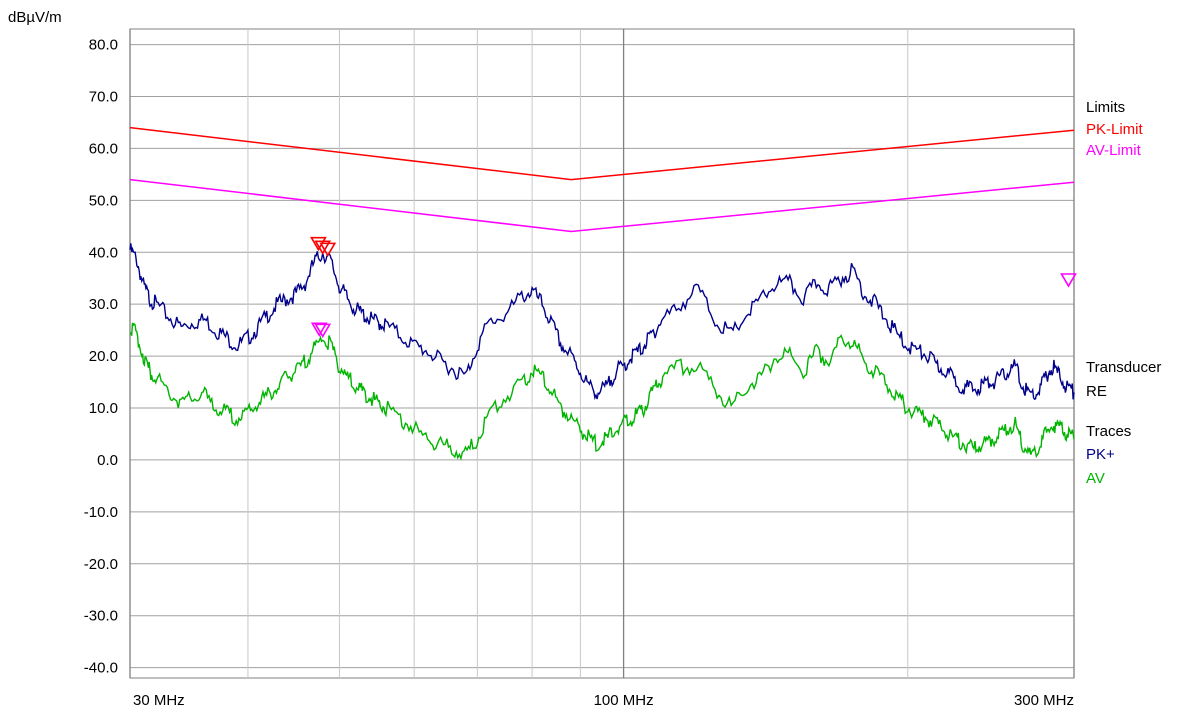 The width and height of the screenshot is (1189, 715). I want to click on legend-av-limit: AV-Limit, so click(1114, 150).